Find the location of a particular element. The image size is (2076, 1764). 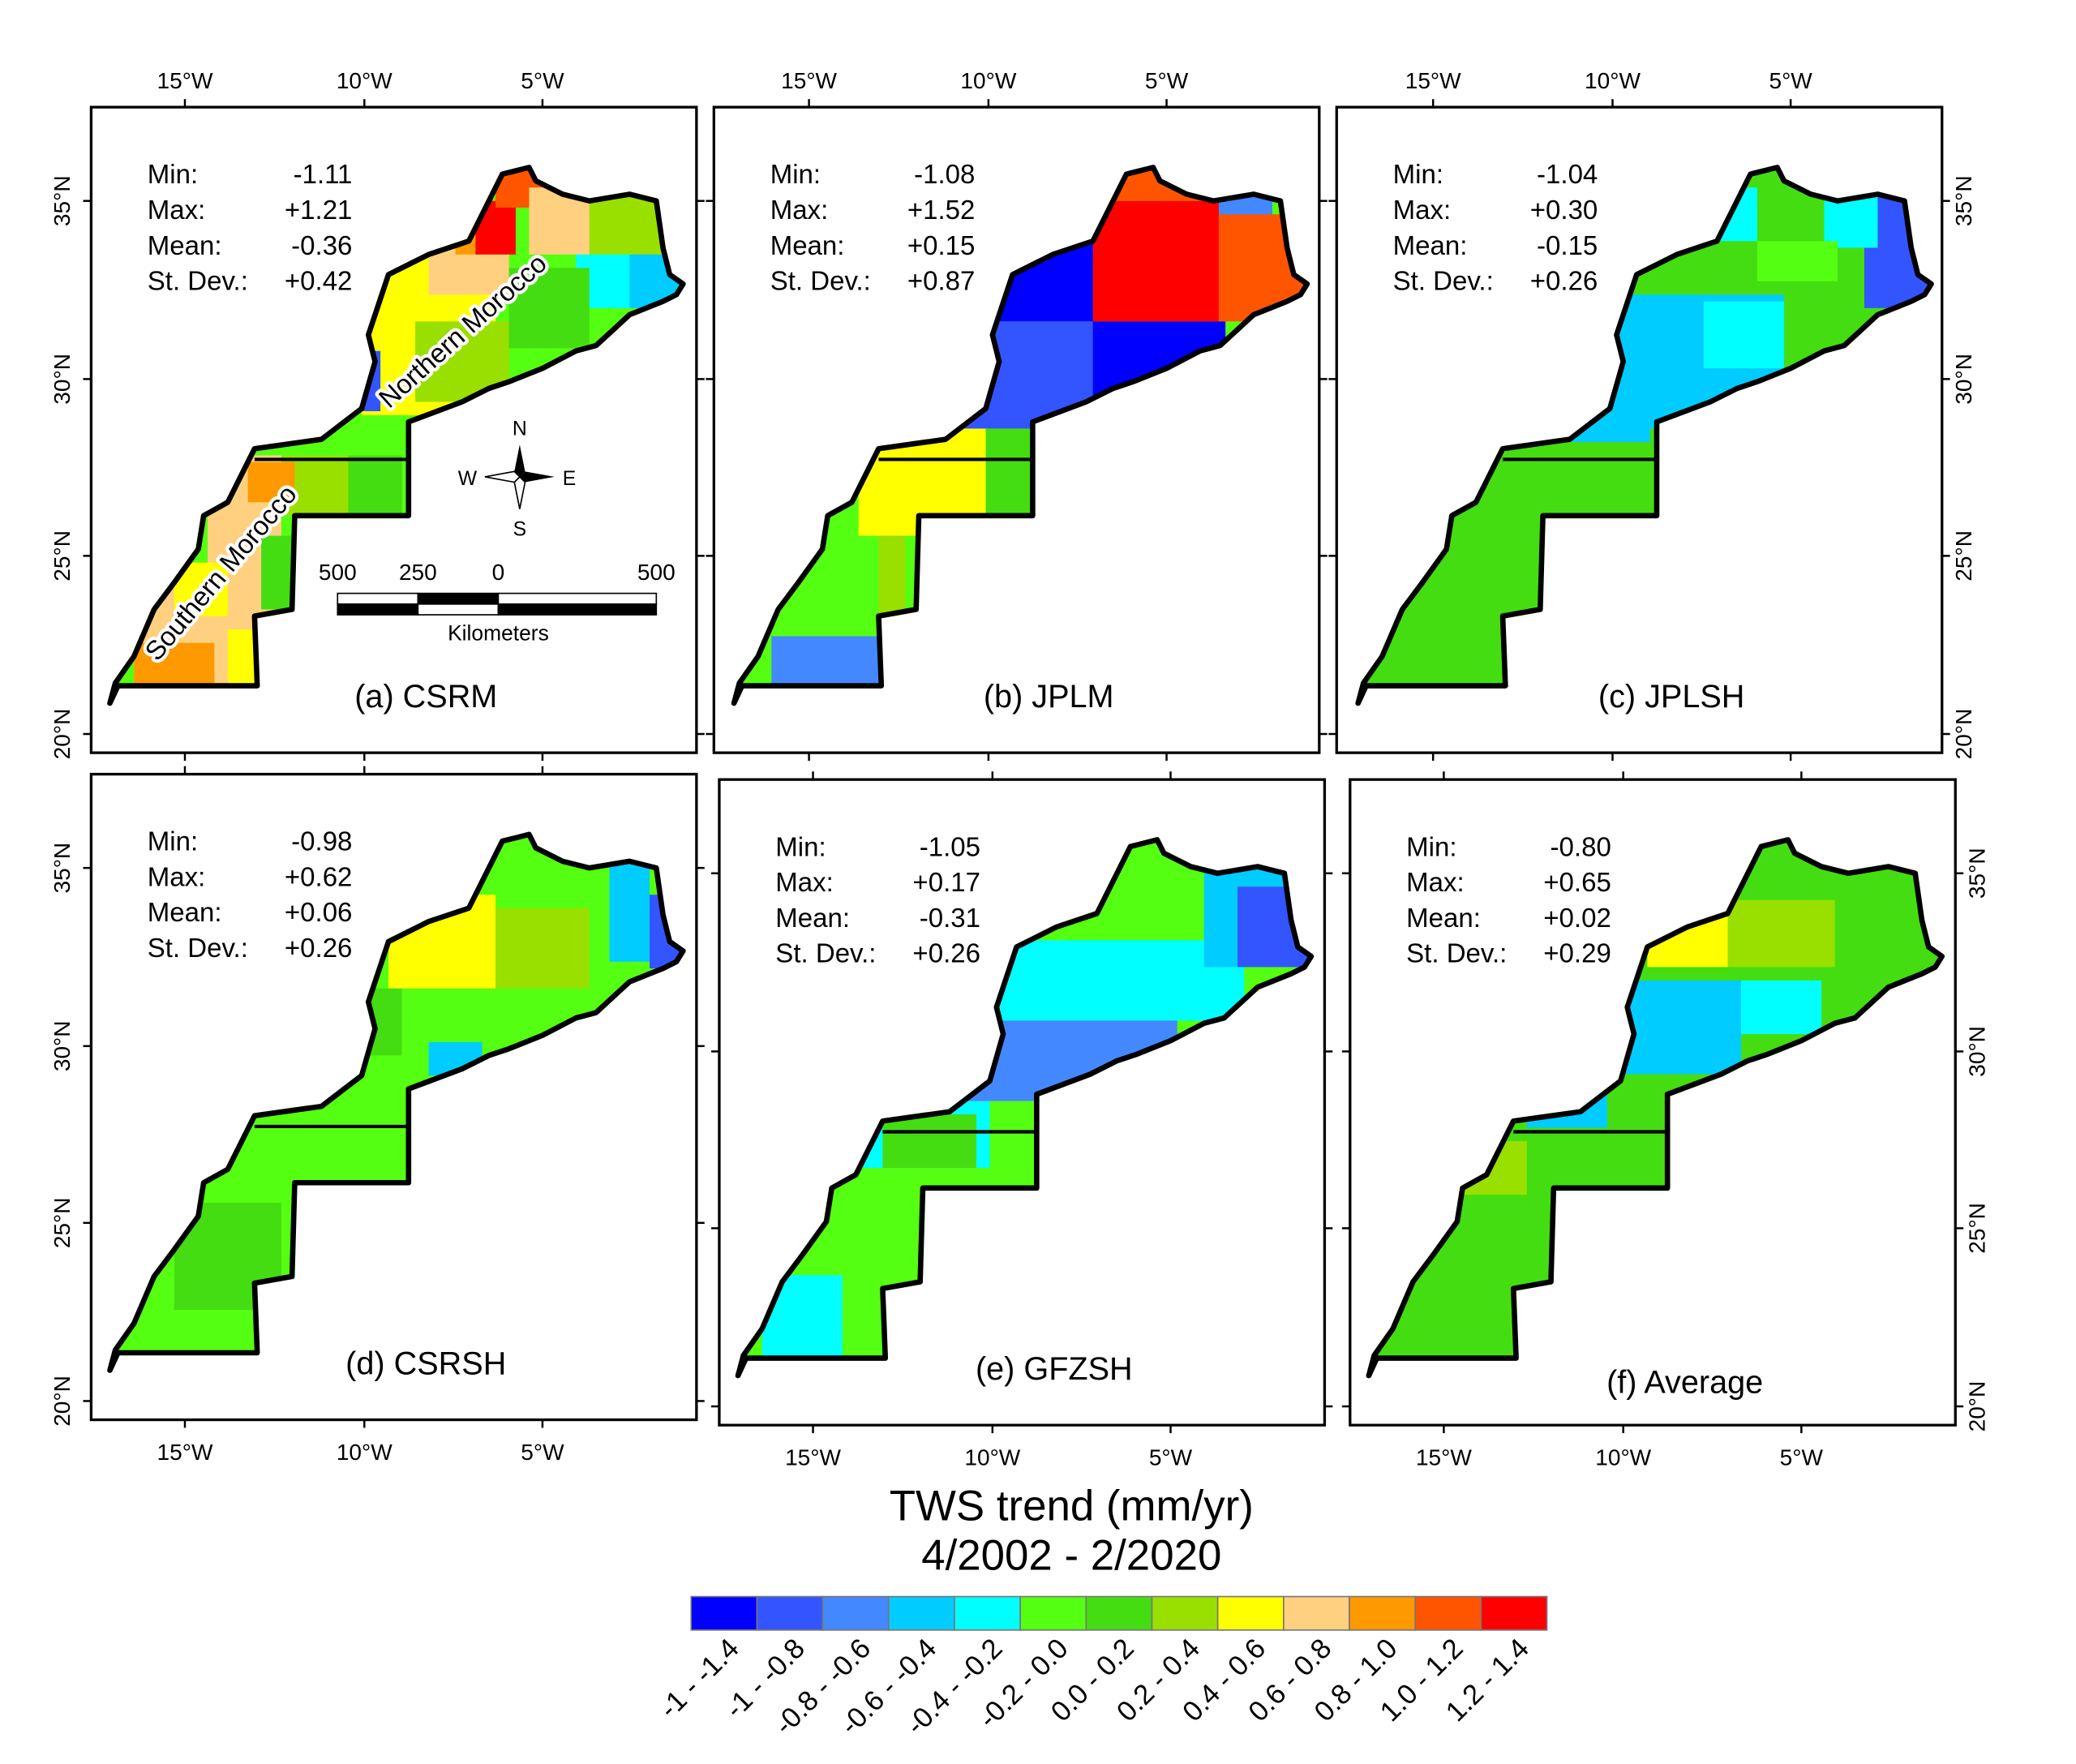

stat-min-value: -0.98 is located at coordinates (321, 841).